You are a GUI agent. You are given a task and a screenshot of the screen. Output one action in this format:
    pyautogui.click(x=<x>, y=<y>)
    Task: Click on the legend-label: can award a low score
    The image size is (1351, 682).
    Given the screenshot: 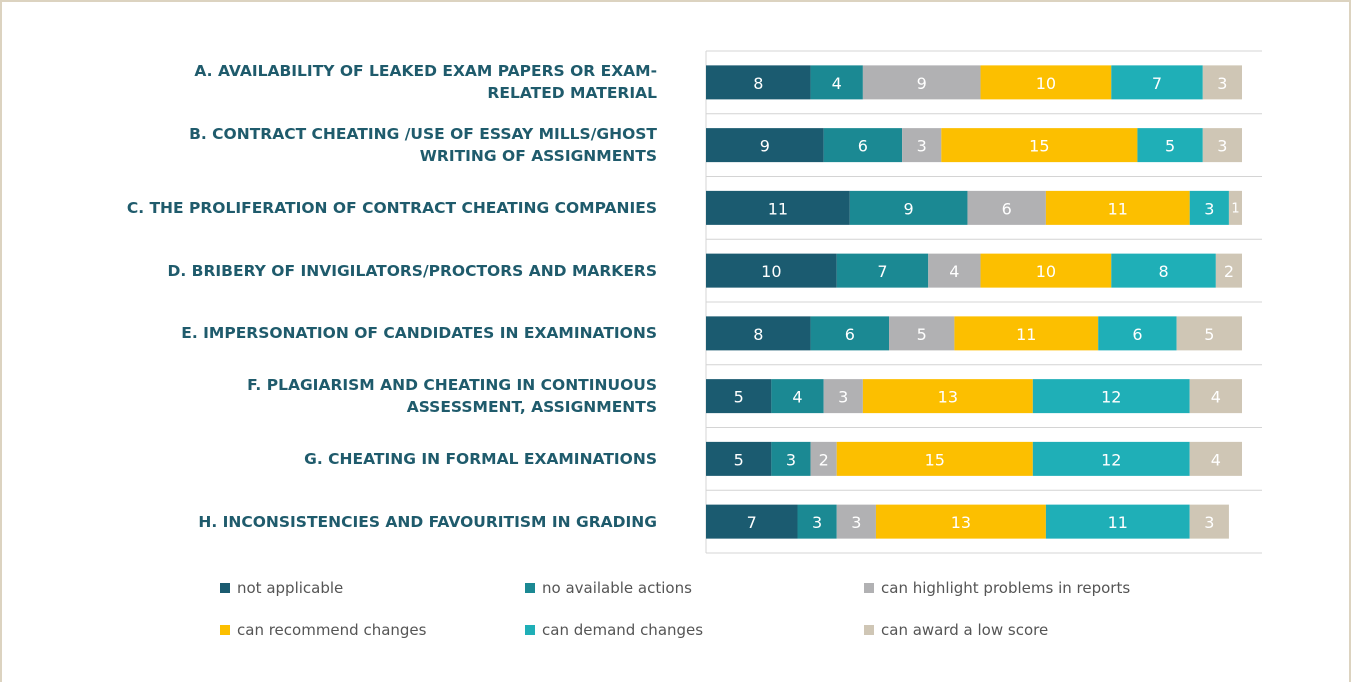 What is the action you would take?
    pyautogui.click(x=965, y=630)
    